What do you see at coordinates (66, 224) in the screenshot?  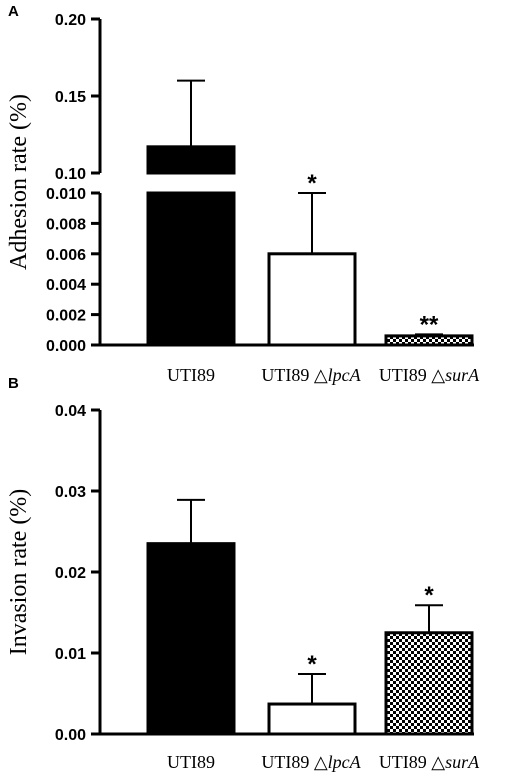 I see `y-tick-label: 0.008` at bounding box center [66, 224].